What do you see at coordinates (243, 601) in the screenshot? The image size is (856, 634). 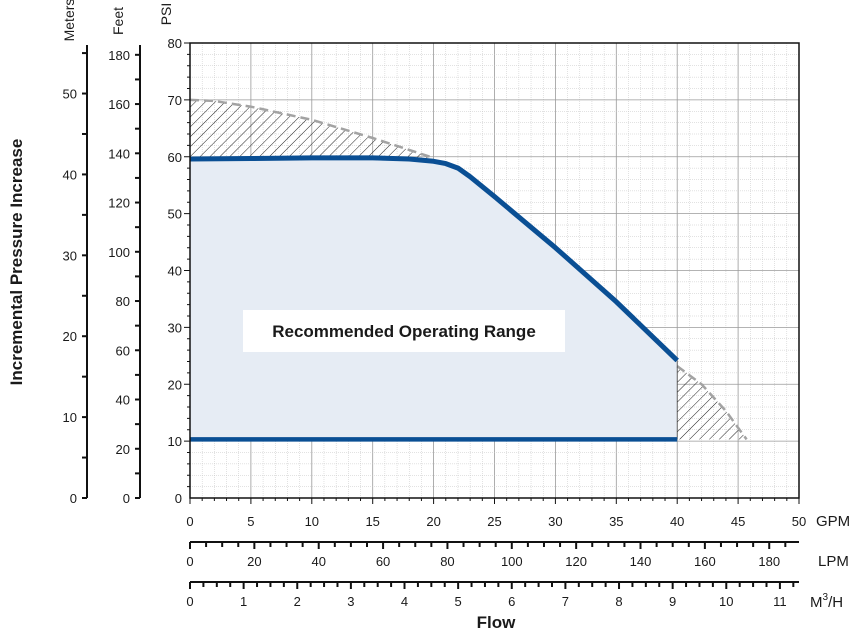 I see `m3h-tick-label: 1` at bounding box center [243, 601].